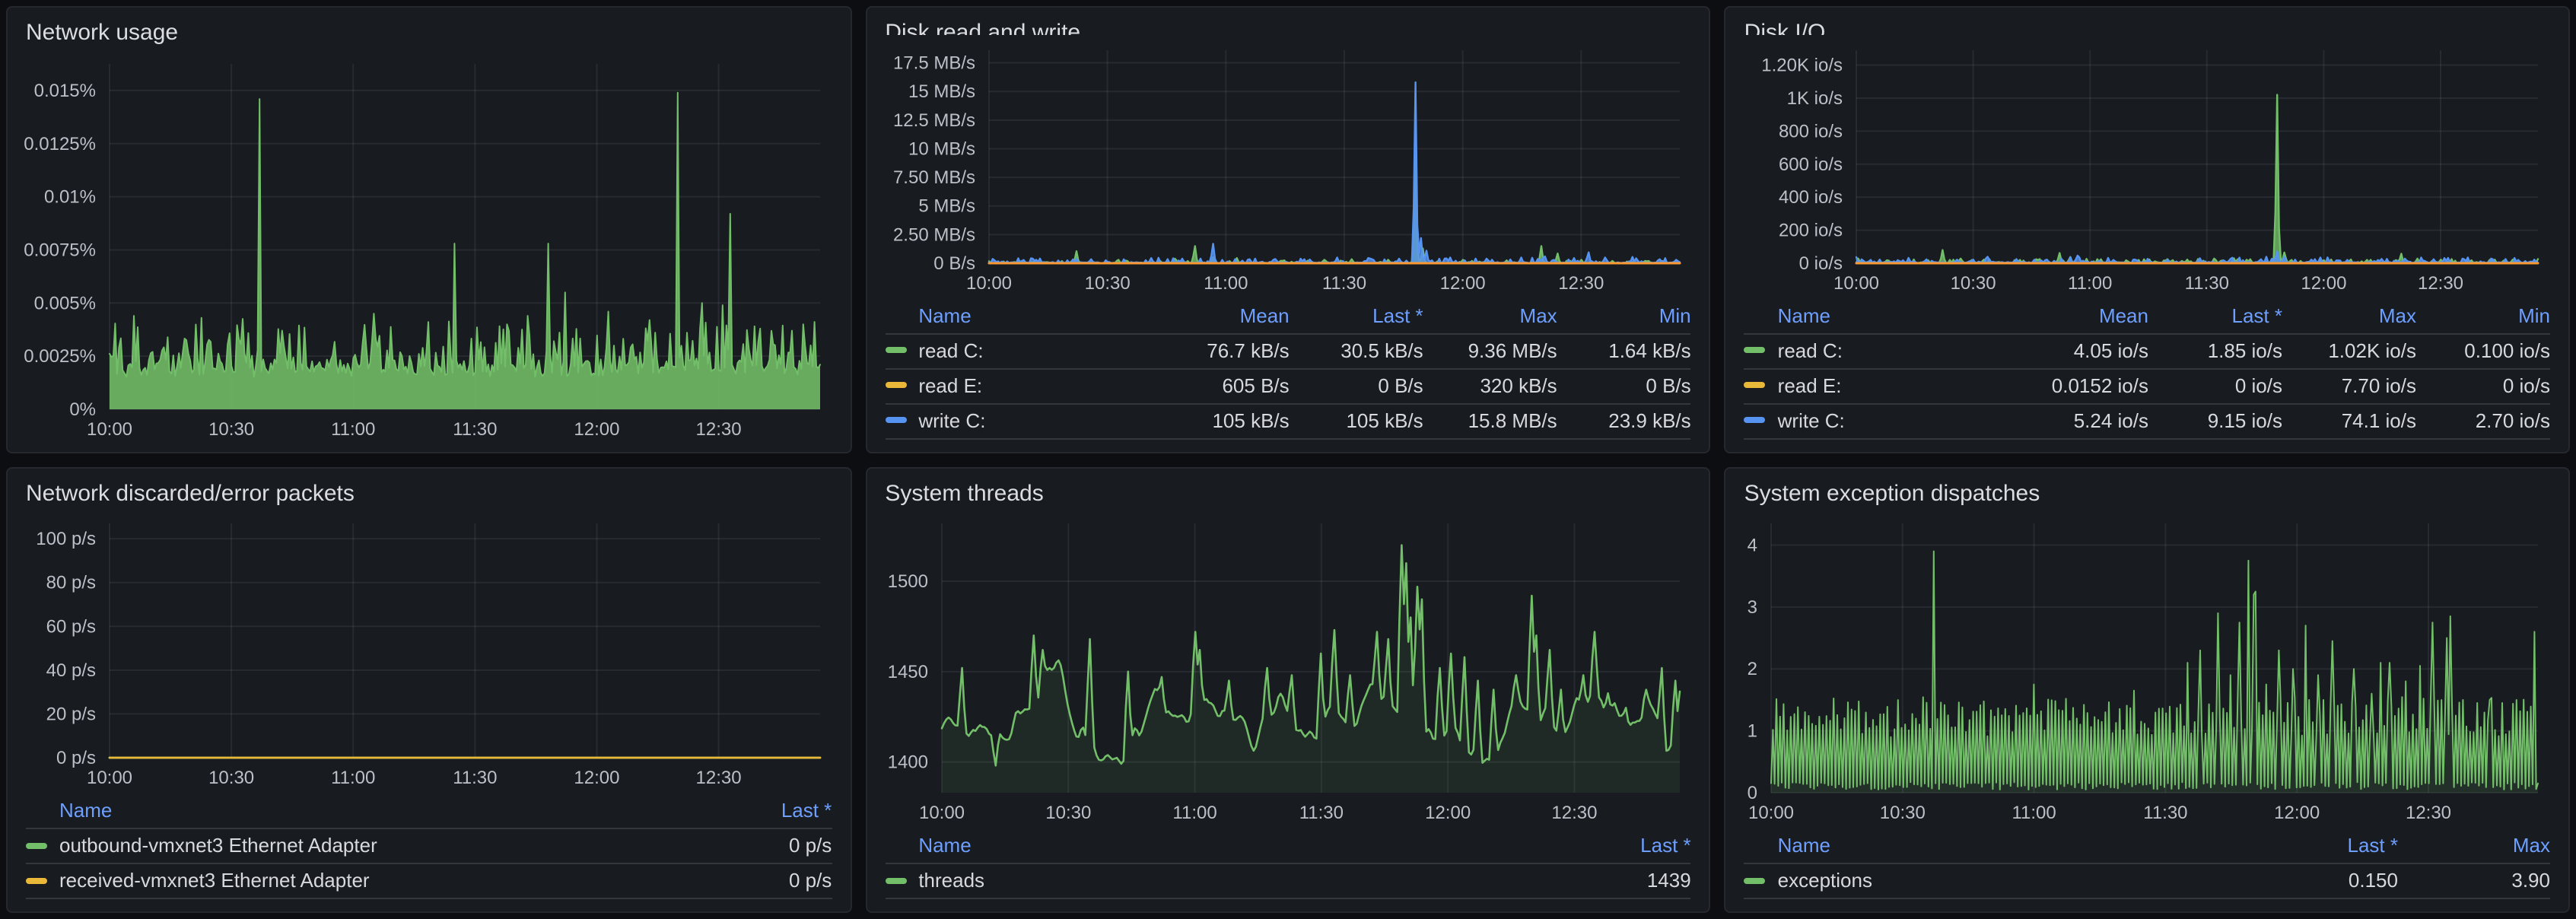 The width and height of the screenshot is (2576, 919). I want to click on y-tick-label: 100 p/s, so click(66, 540).